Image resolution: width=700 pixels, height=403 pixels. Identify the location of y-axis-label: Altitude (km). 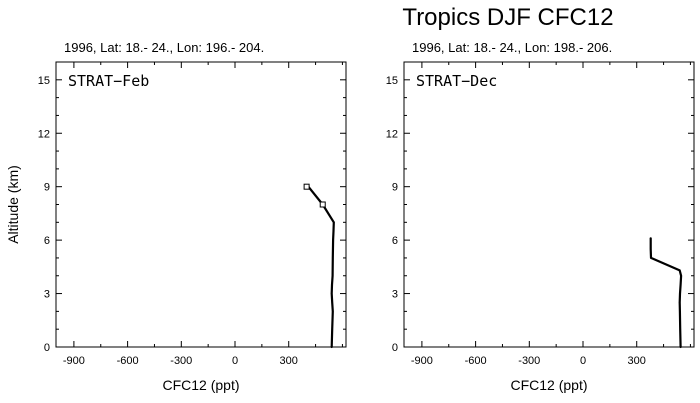
(13, 204).